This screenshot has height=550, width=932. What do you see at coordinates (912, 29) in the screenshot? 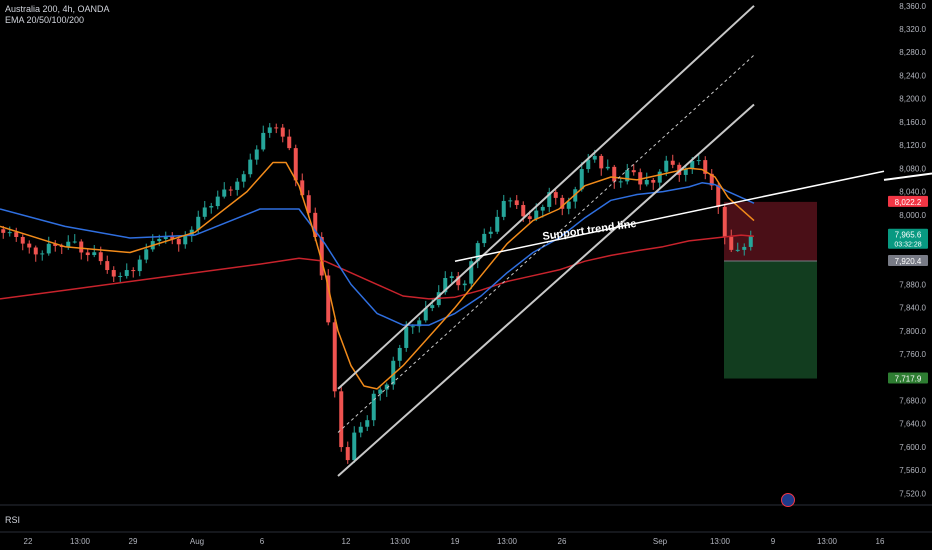
I see `price-tick-label: 8,320.0` at bounding box center [912, 29].